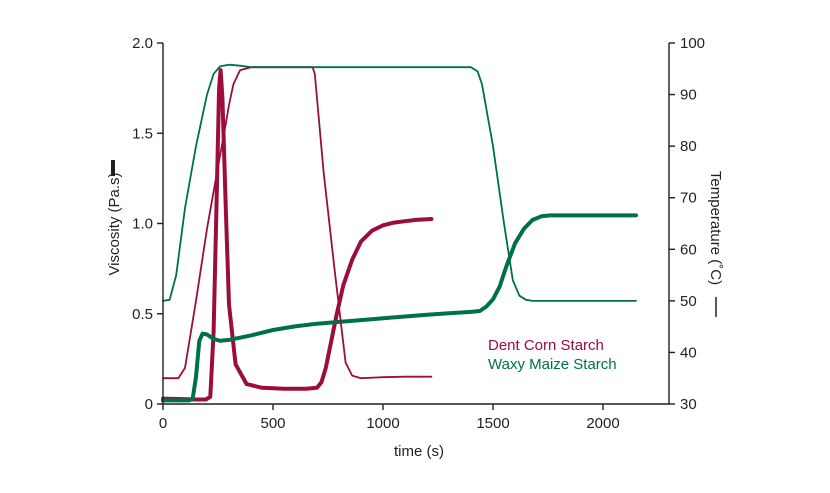 The image size is (830, 493). Describe the element at coordinates (142, 133) in the screenshot. I see `y-left-tick-label: 1.5` at that location.